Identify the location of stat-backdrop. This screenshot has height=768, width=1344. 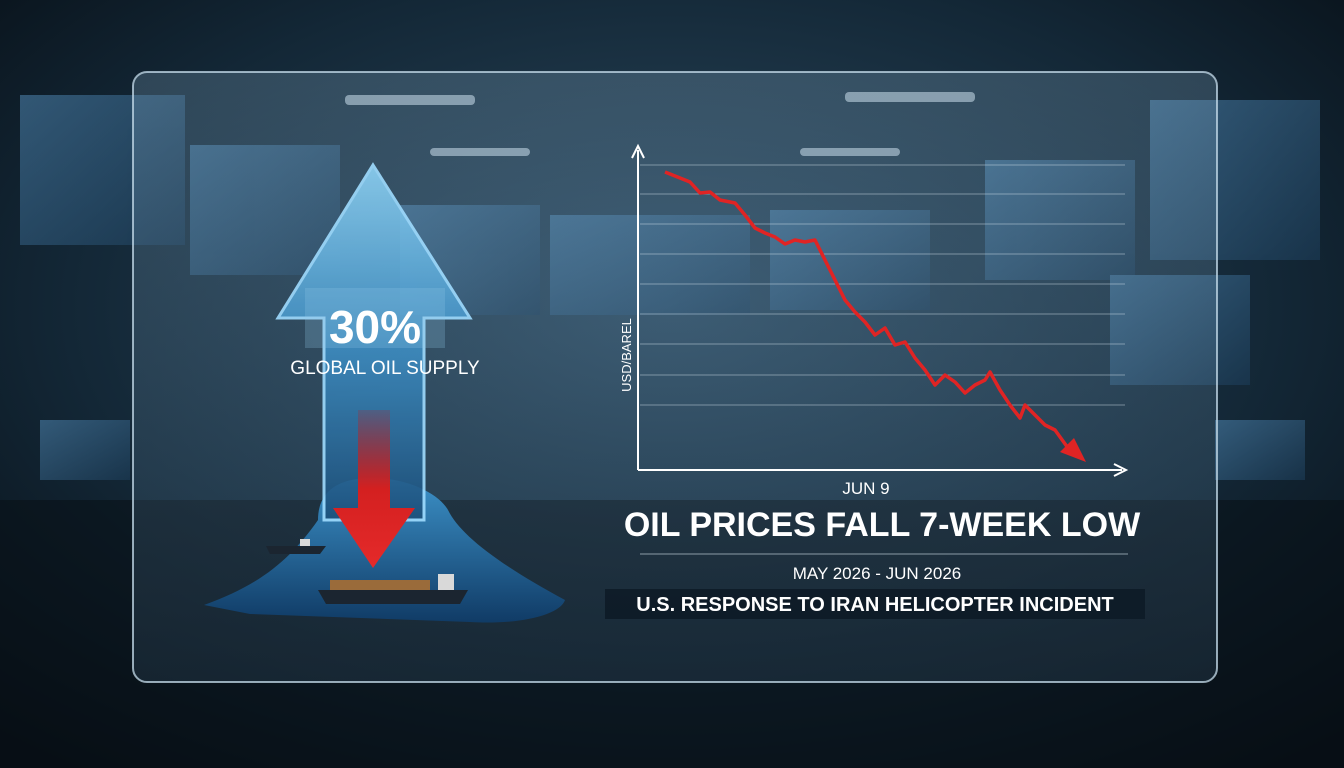
(375, 318).